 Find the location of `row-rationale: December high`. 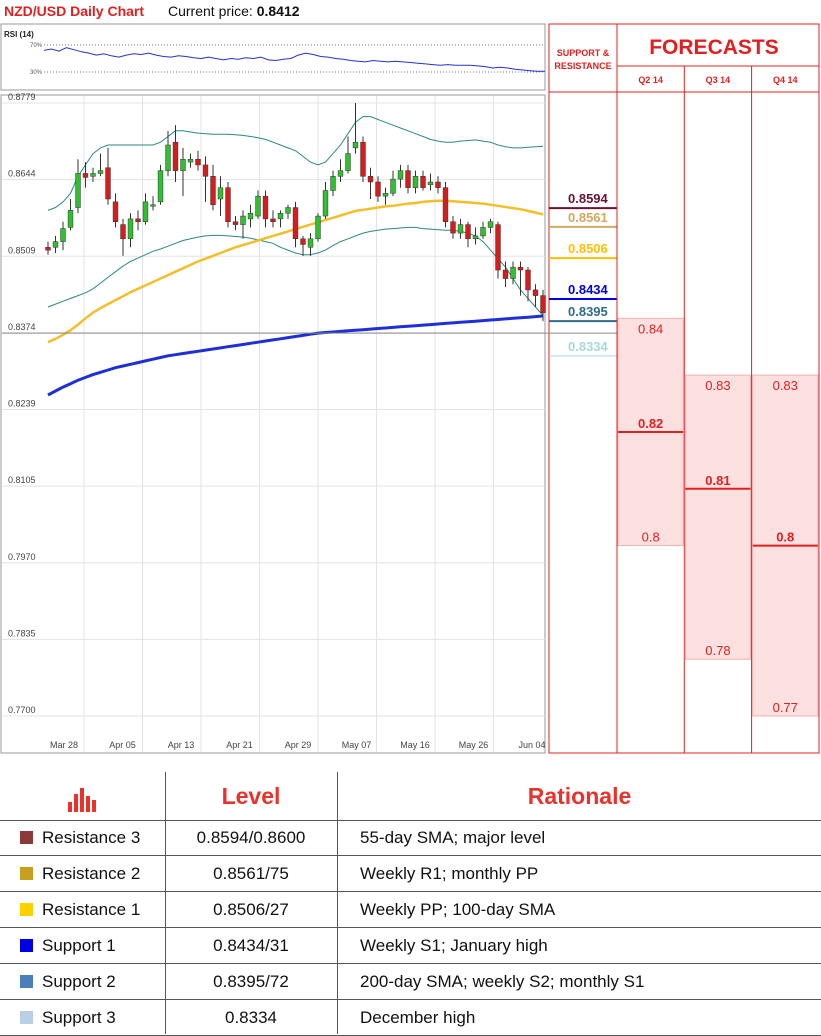

row-rationale: December high is located at coordinates (418, 1017).